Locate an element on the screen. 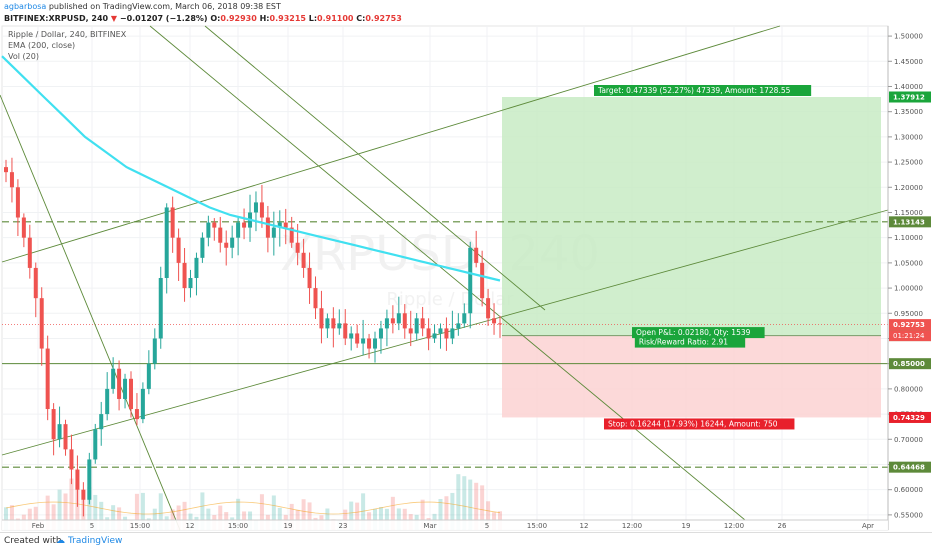  support-2-price-tag: 0.64468 is located at coordinates (909, 468).